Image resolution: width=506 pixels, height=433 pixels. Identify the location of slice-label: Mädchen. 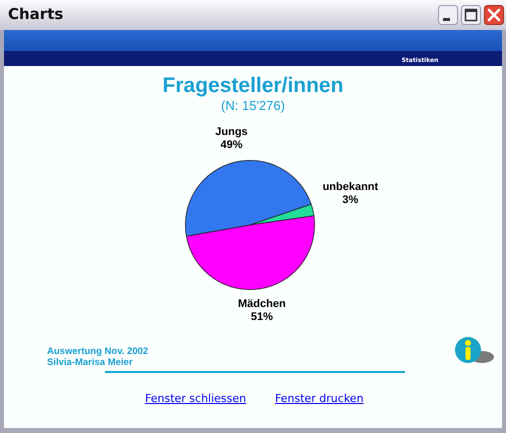
(262, 304).